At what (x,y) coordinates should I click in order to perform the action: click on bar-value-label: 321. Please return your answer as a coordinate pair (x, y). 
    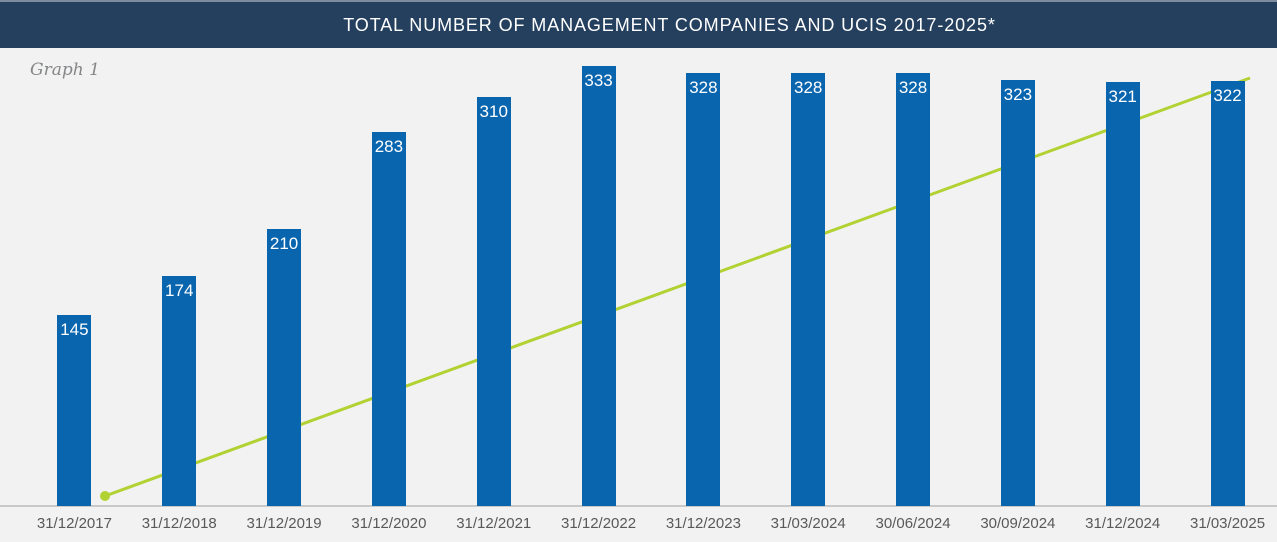
    Looking at the image, I should click on (1122, 96).